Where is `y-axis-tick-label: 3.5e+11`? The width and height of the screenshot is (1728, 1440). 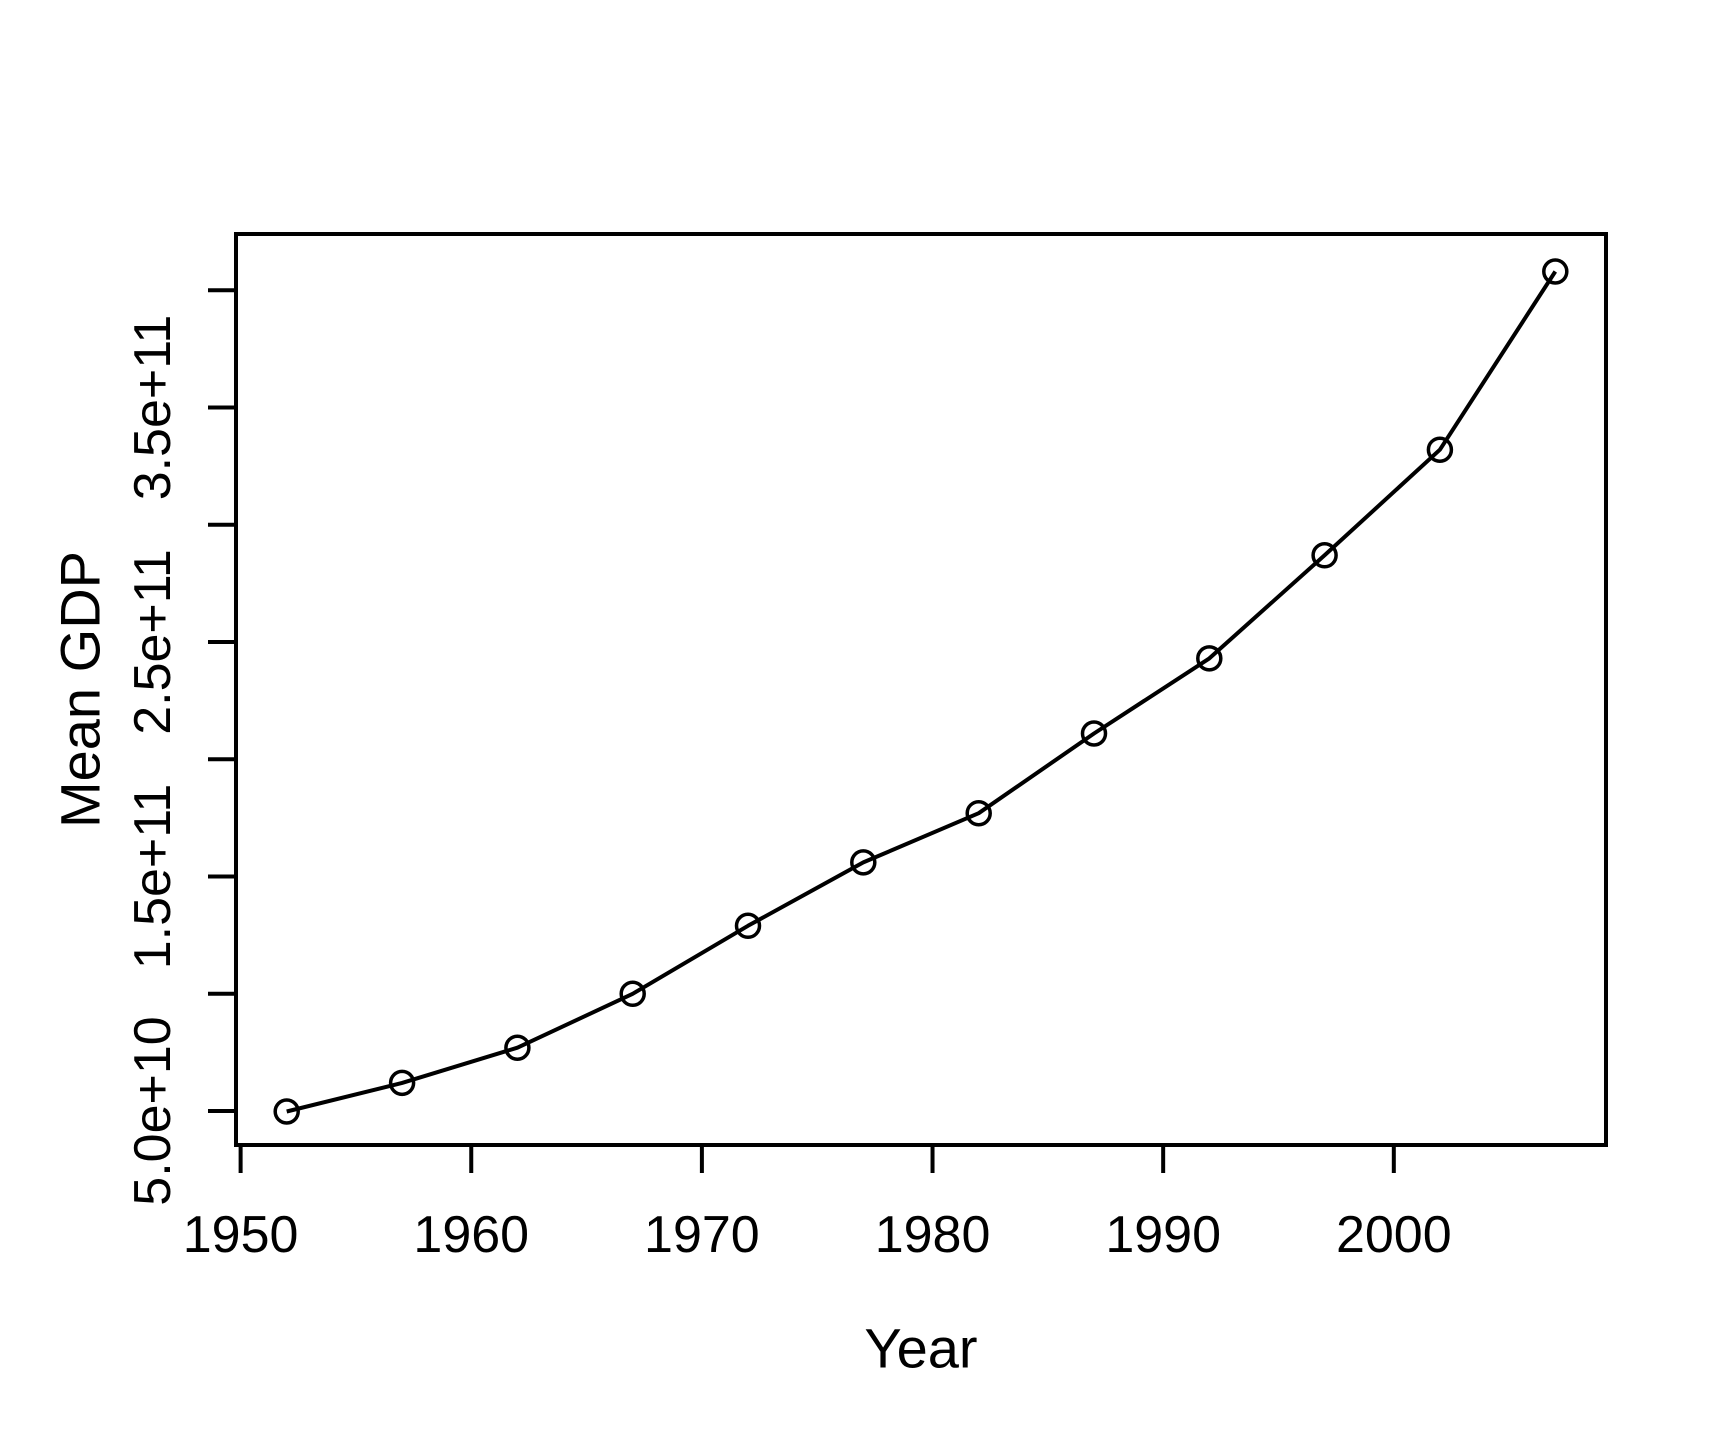
y-axis-tick-label: 3.5e+11 is located at coordinates (153, 408).